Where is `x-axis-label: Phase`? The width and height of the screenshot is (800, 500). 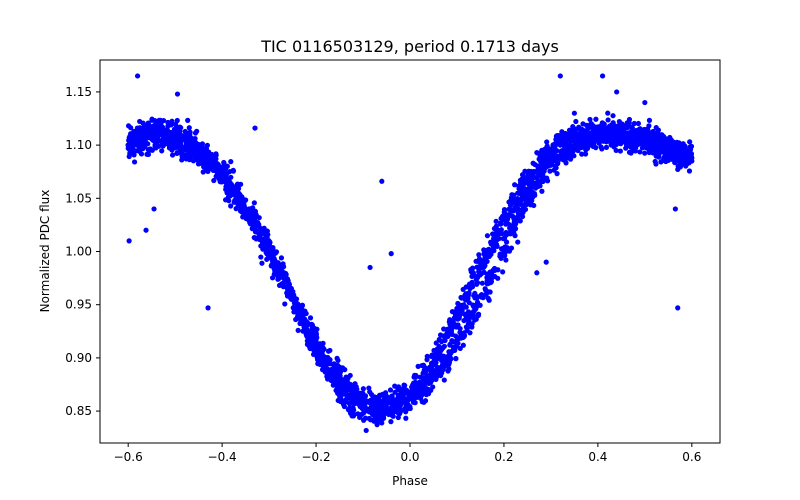
x-axis-label: Phase is located at coordinates (410, 481).